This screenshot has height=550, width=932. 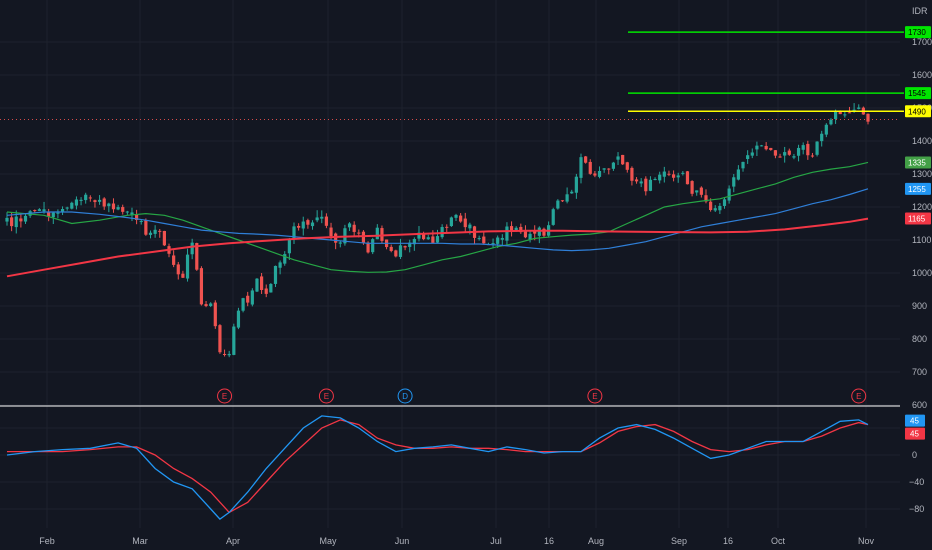 I want to click on time-tick-label: Jun, so click(x=402, y=541).